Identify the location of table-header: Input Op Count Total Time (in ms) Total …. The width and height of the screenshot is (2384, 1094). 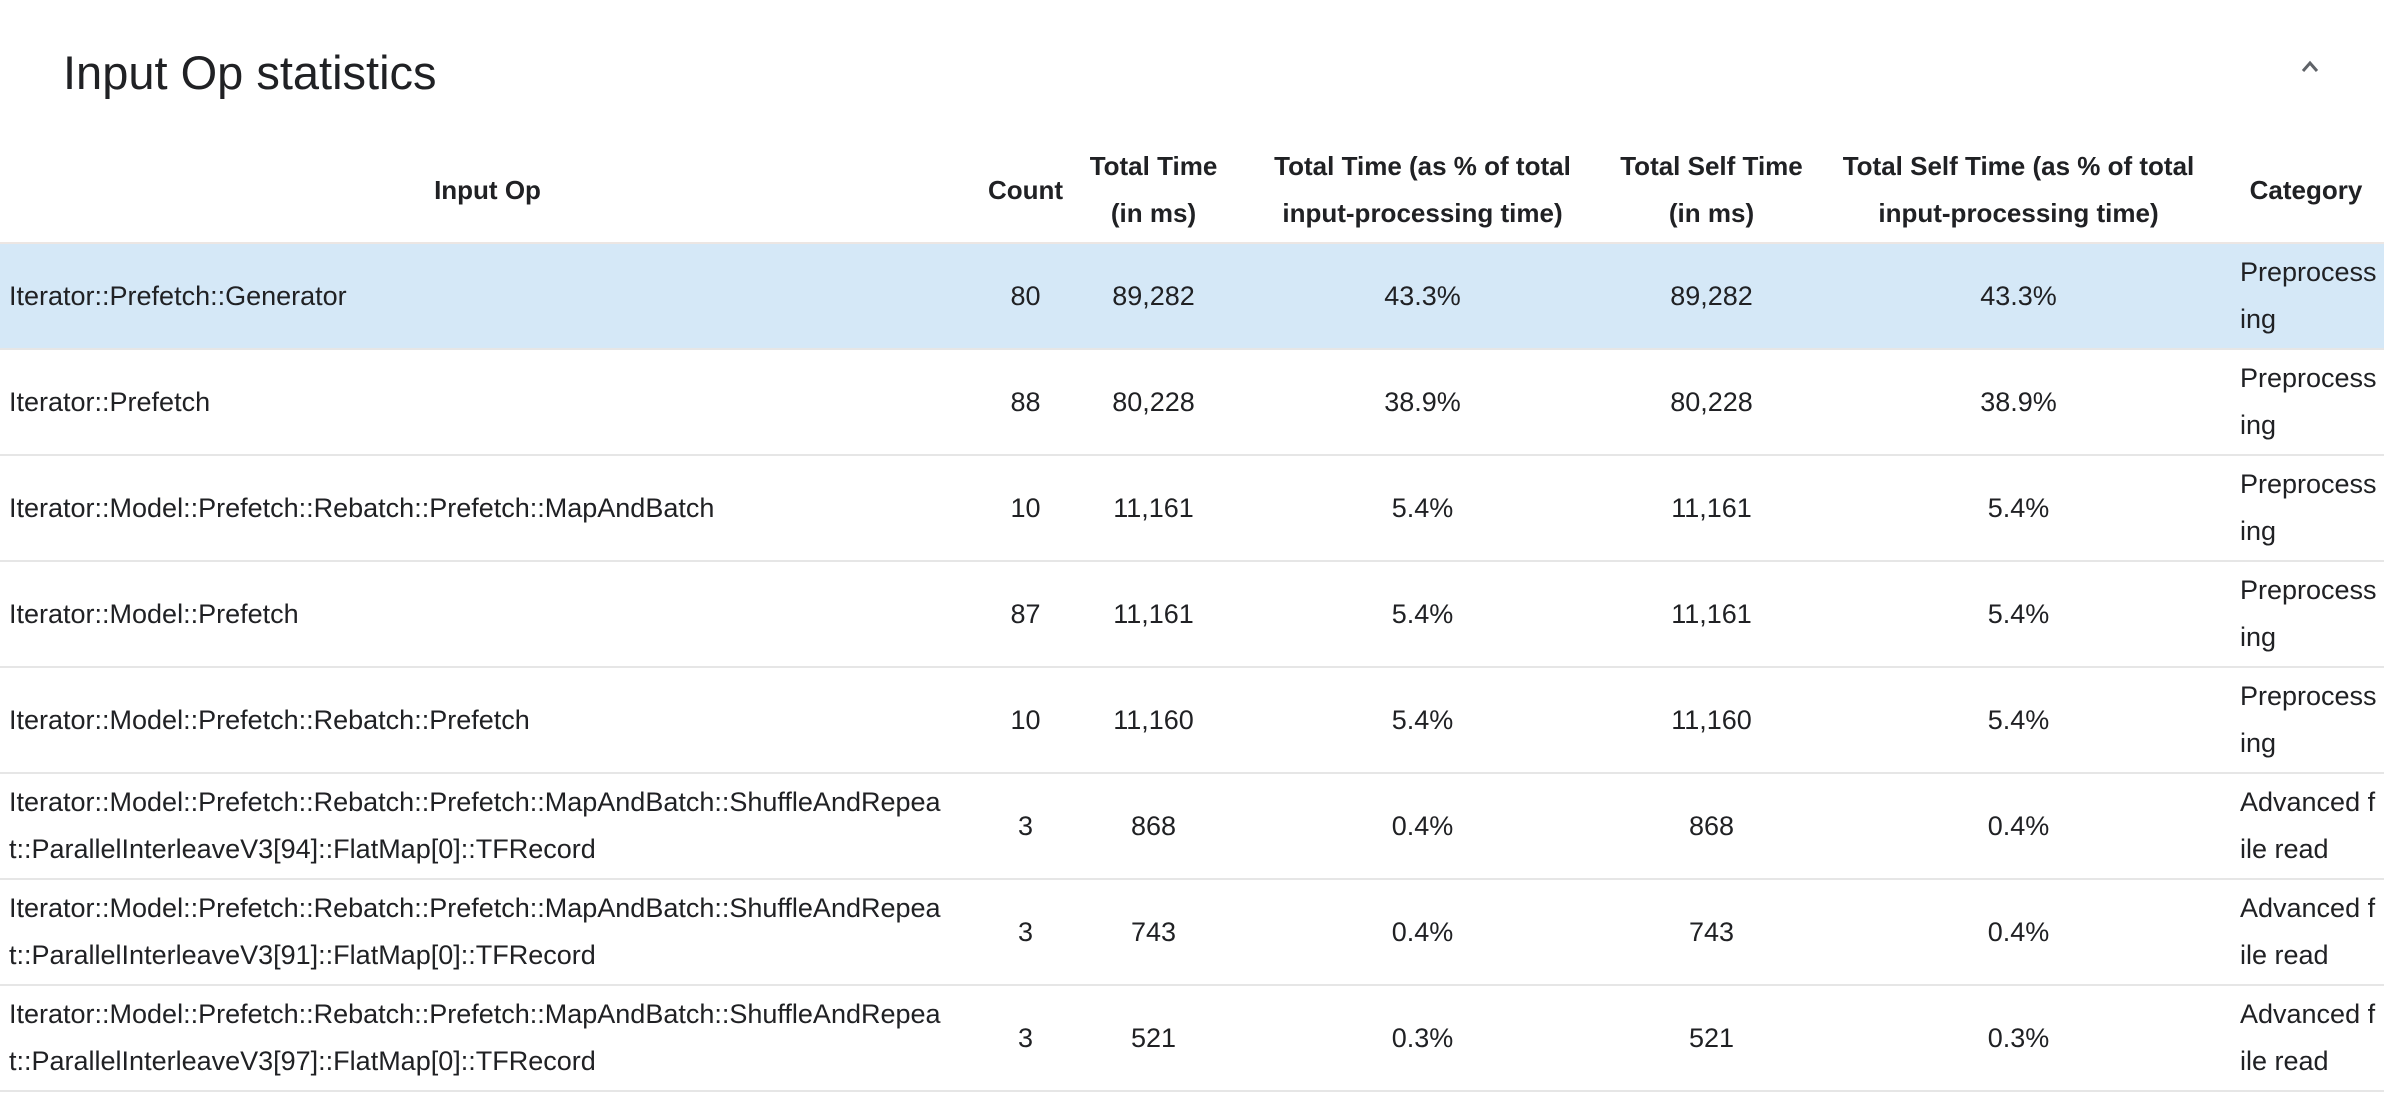
(1192, 191).